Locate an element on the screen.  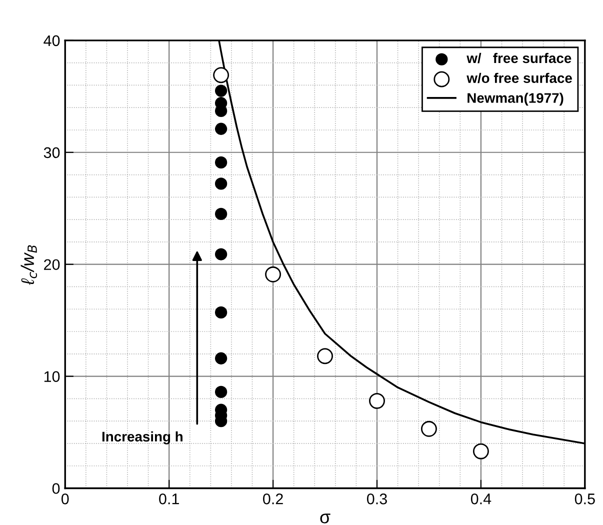
x-axis-title: σ is located at coordinates (325, 519).